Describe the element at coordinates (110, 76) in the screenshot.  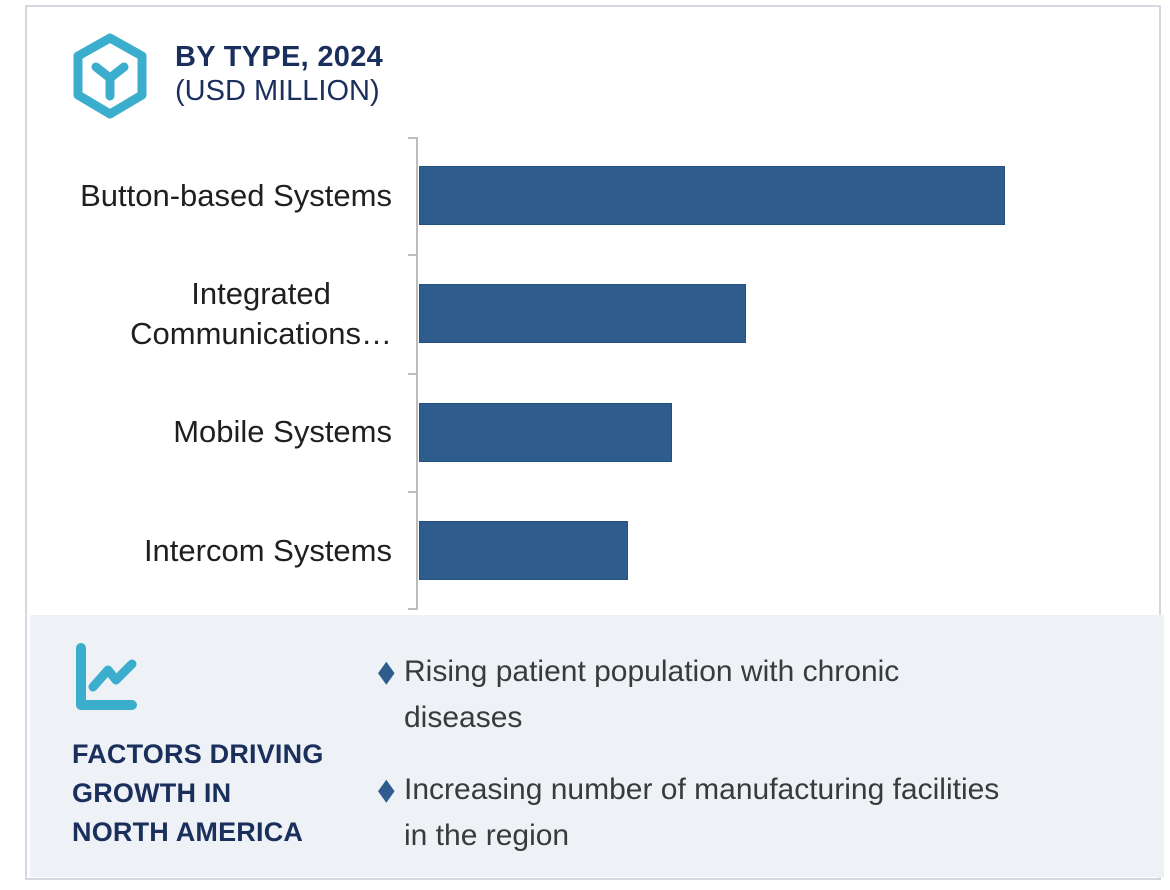
I see `hexagon-y-logo-icon` at that location.